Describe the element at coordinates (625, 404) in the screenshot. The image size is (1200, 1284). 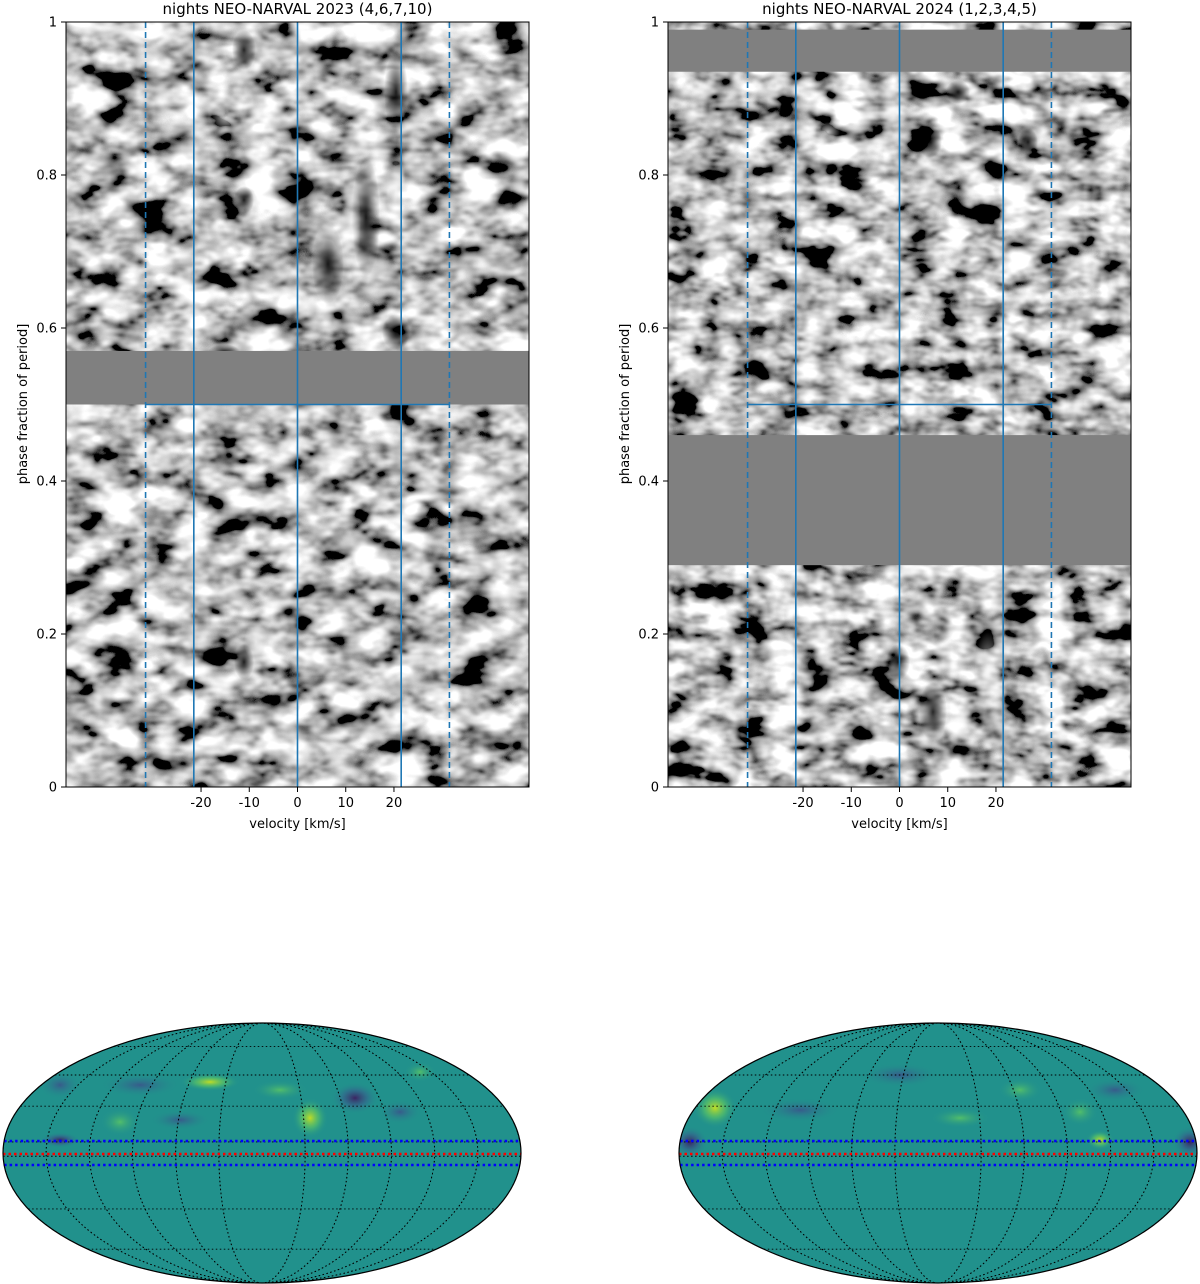
I see `y-axis-label-2024: phase fraction of period]` at that location.